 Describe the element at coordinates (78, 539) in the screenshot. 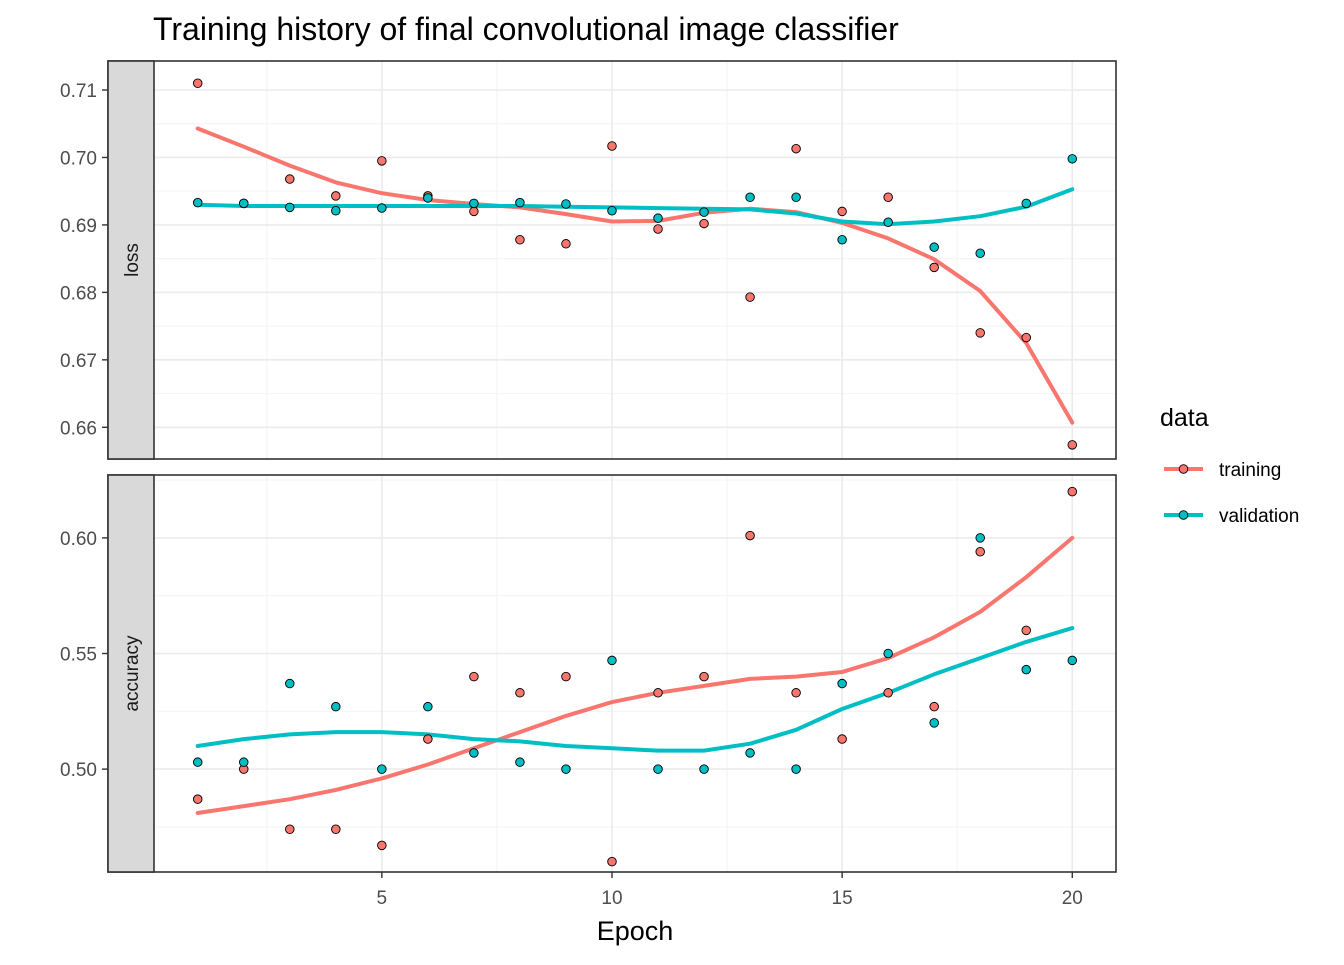

I see `y-tick-label: 0.60` at that location.